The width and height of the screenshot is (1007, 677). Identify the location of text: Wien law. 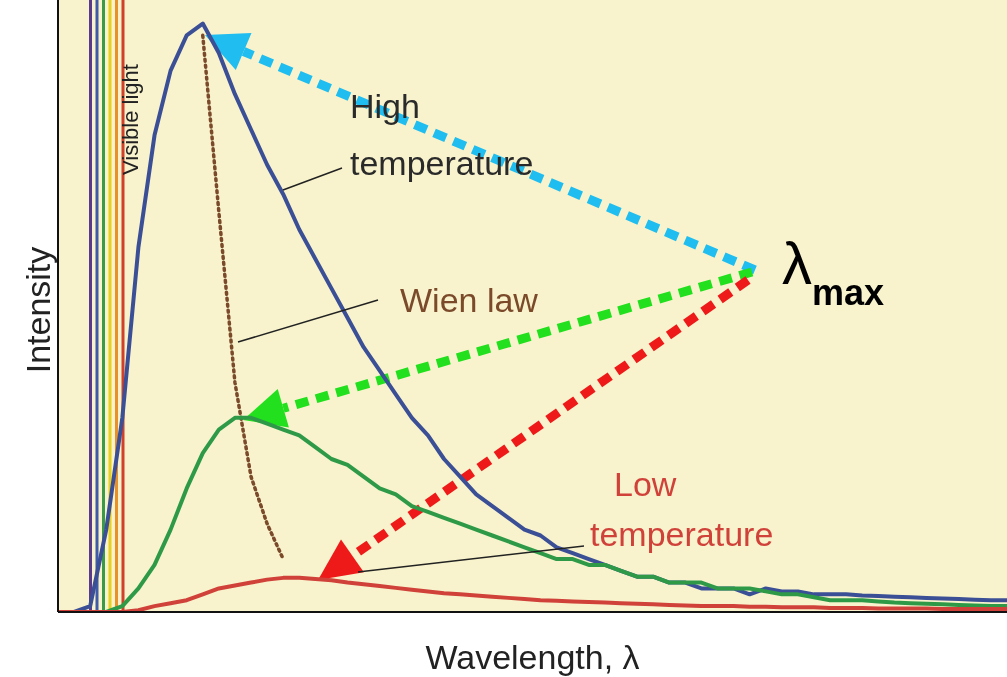
(469, 300).